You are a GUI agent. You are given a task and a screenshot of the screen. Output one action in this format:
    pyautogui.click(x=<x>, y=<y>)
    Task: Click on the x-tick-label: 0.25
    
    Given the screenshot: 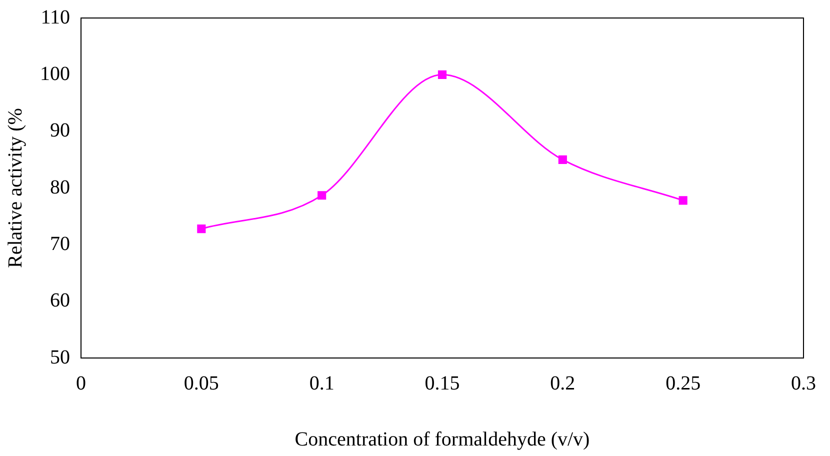 What is the action you would take?
    pyautogui.click(x=683, y=383)
    